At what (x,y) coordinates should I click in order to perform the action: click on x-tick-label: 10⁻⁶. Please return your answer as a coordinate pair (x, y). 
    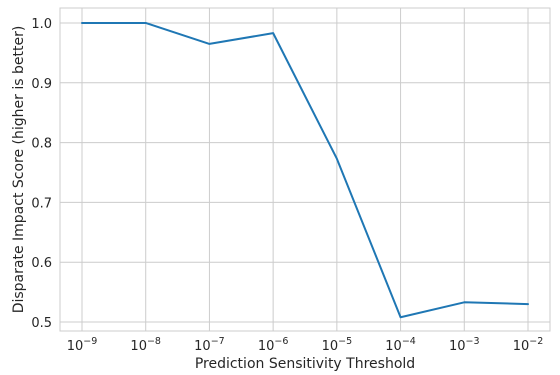
    Looking at the image, I should click on (273, 345).